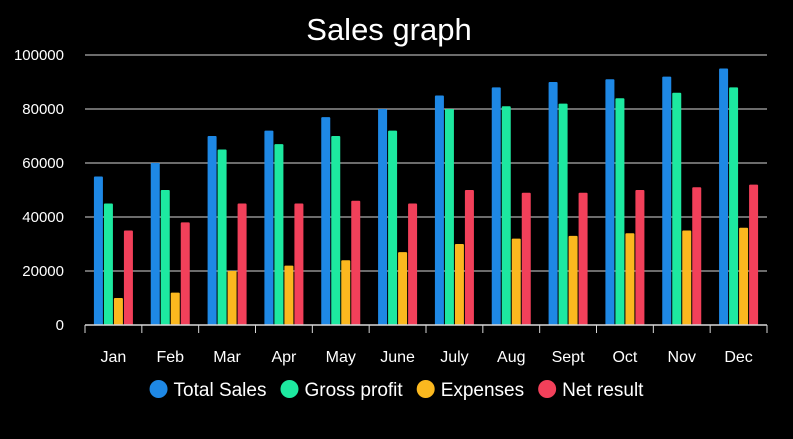 This screenshot has width=793, height=439. What do you see at coordinates (353, 390) in the screenshot?
I see `legend-label: Gross profit` at bounding box center [353, 390].